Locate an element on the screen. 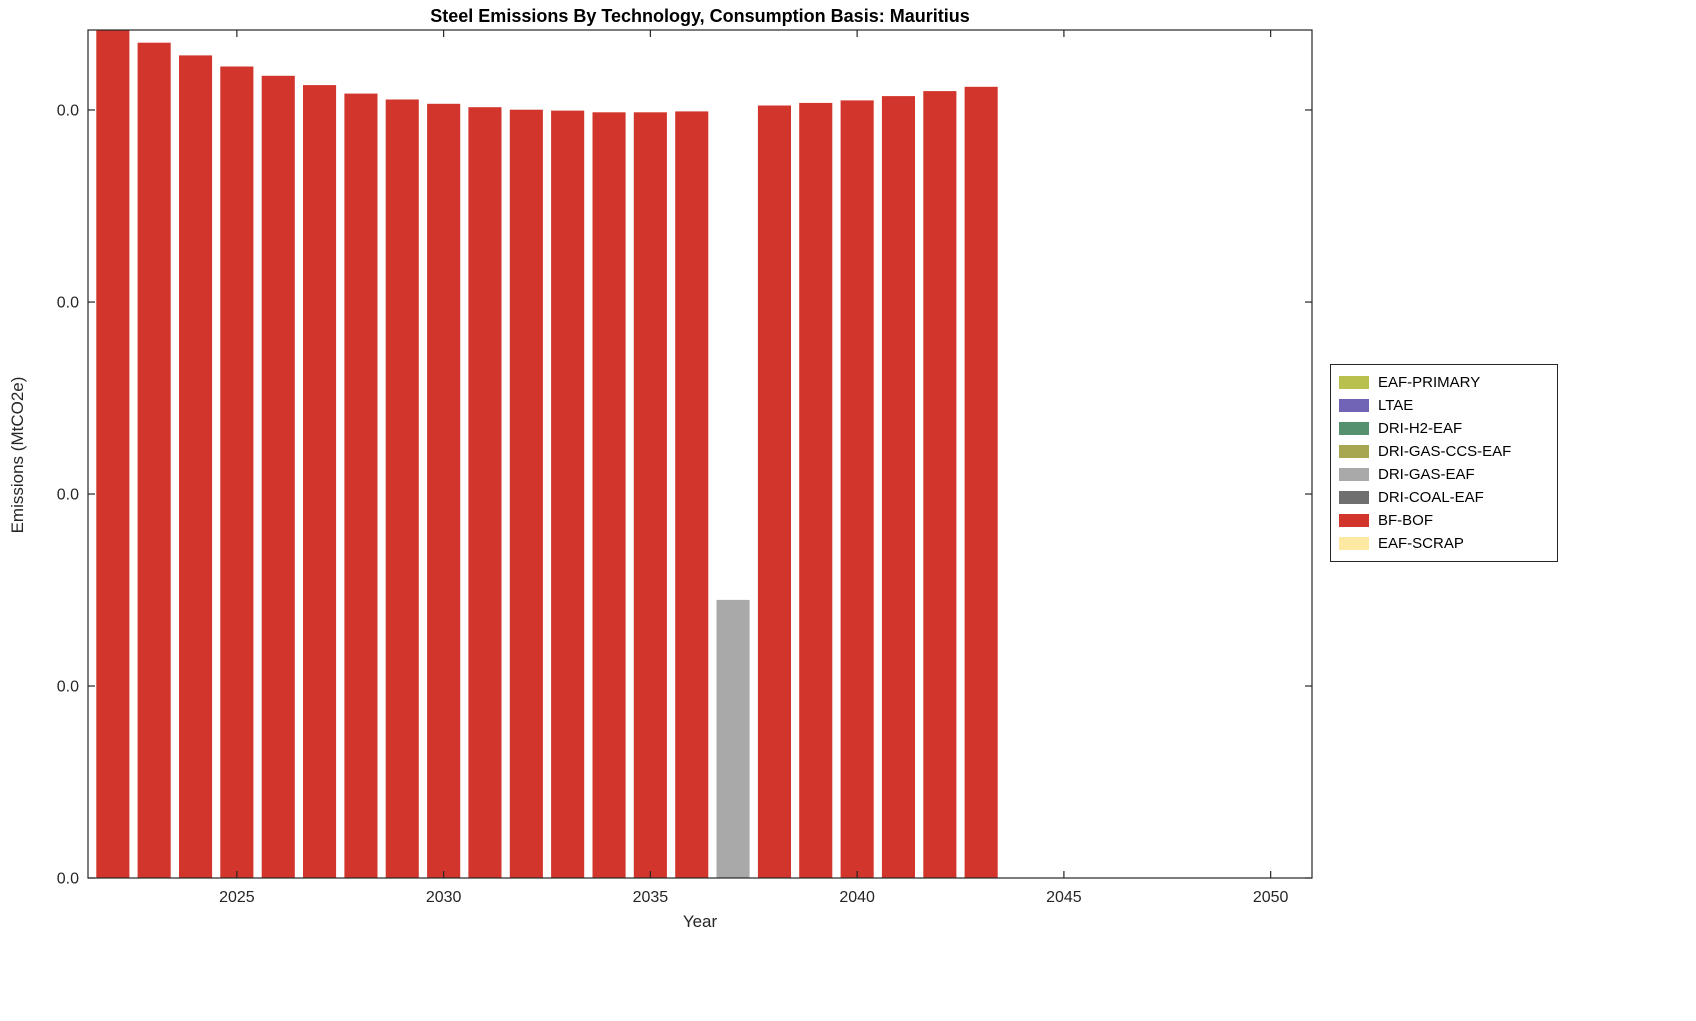 The image size is (1696, 1021). bar-2037-dri-gas-eaf is located at coordinates (733, 738).